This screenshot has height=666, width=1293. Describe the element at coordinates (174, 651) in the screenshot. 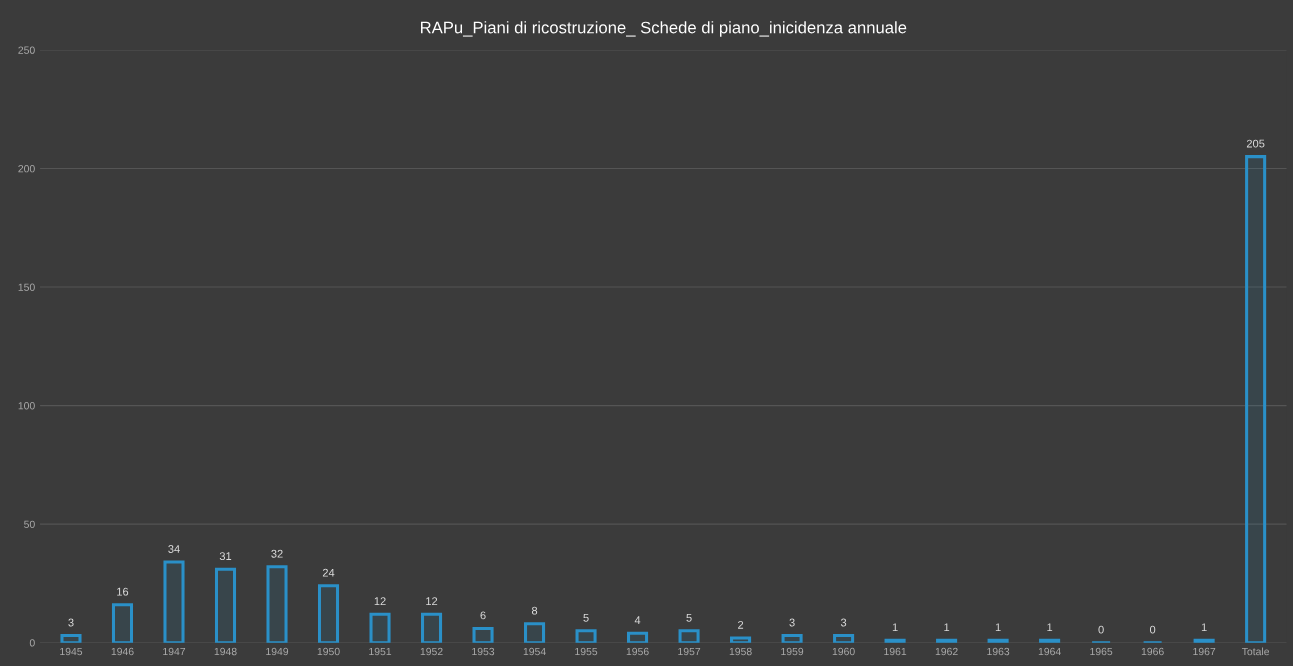

I see `x-tick-label: 1947` at that location.